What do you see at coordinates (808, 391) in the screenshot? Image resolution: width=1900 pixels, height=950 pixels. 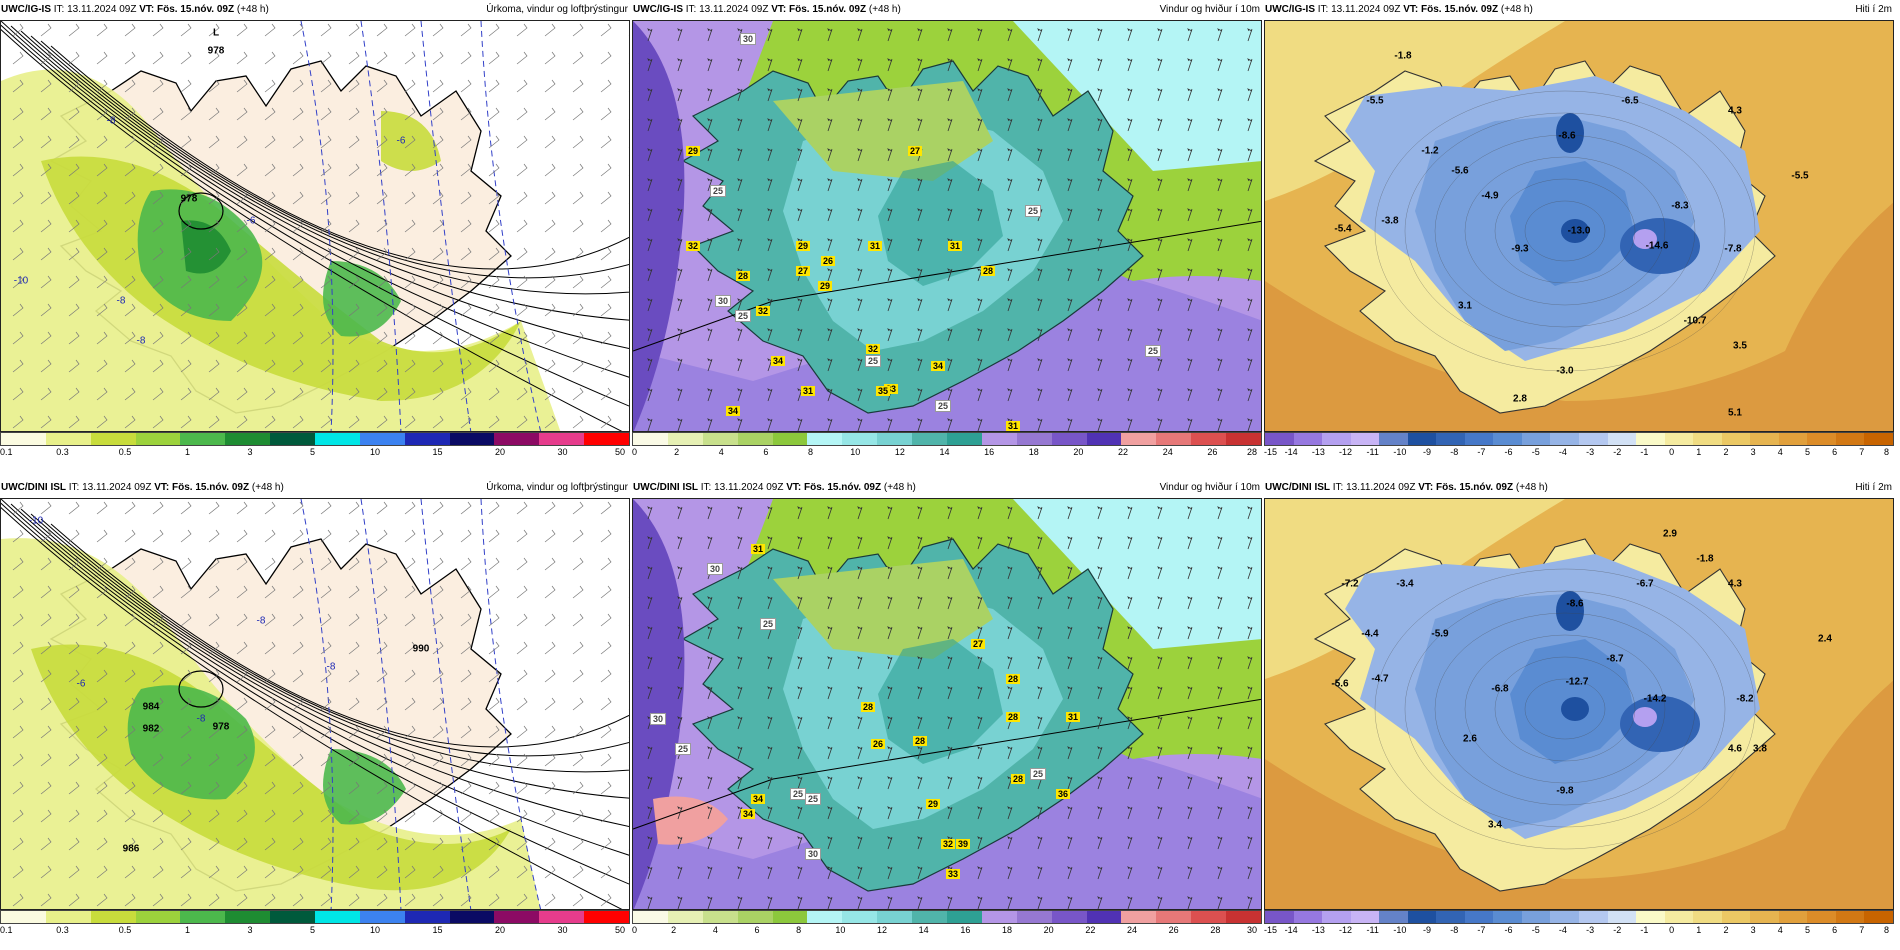 I see `gust-label: 31` at bounding box center [808, 391].